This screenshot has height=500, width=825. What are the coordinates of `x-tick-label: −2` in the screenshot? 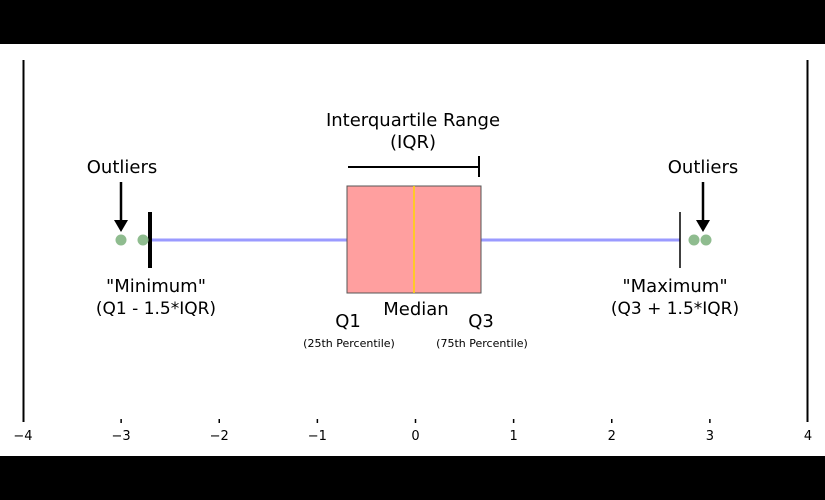 It's located at (219, 436).